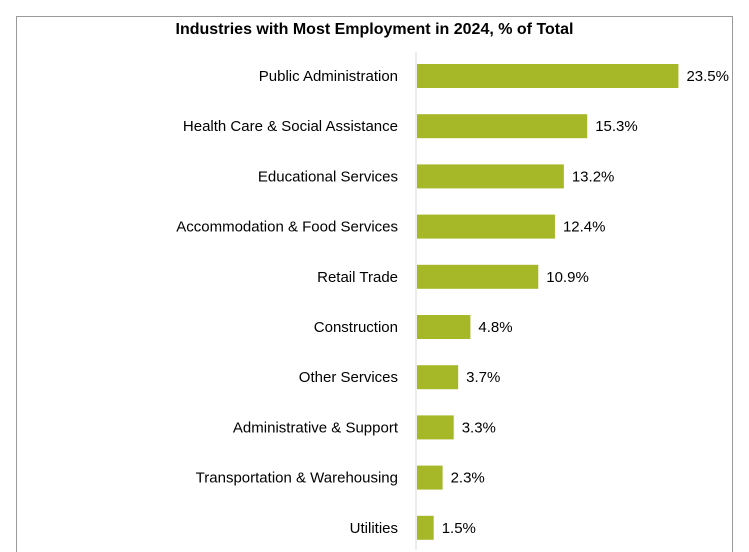 This screenshot has height=552, width=749. Describe the element at coordinates (287, 227) in the screenshot. I see `category-label: Accommodation & Food Services` at that location.